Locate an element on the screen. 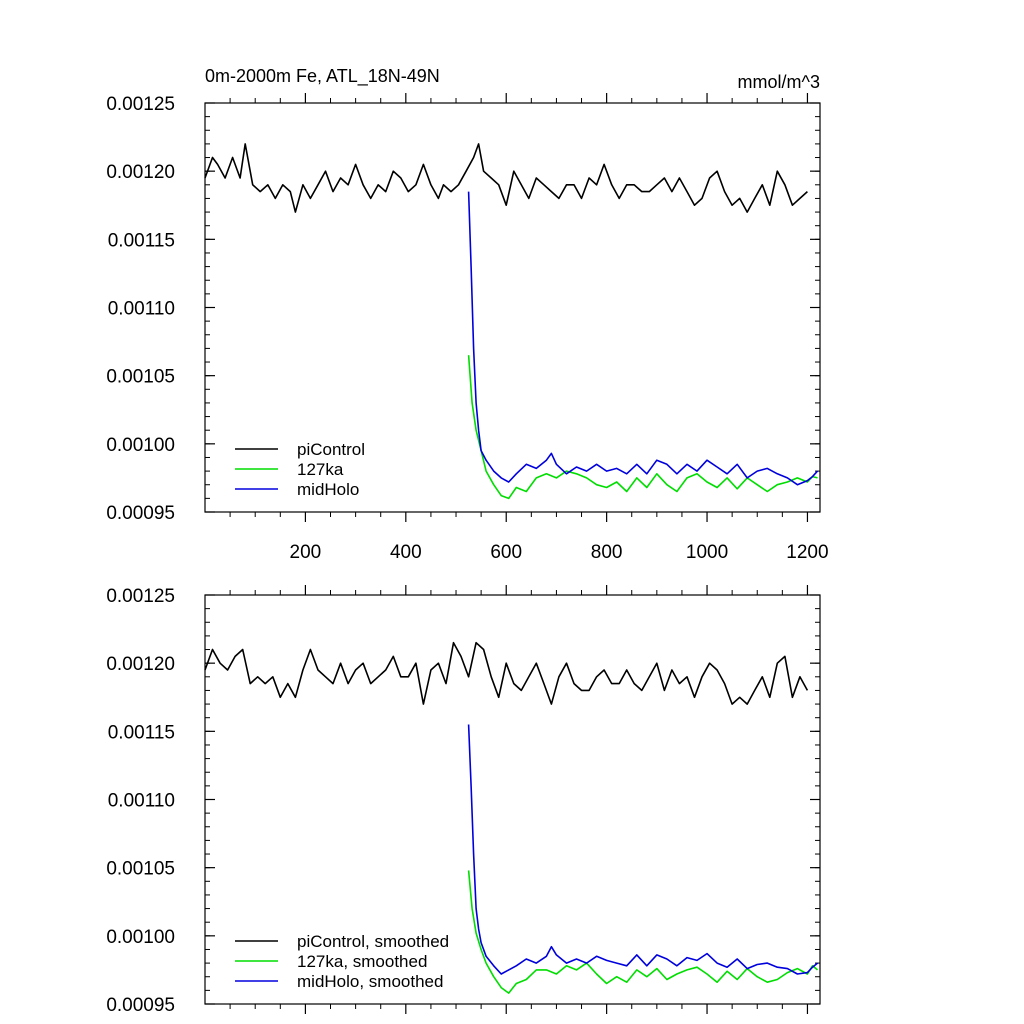  legend-label: midHolo is located at coordinates (328, 489).